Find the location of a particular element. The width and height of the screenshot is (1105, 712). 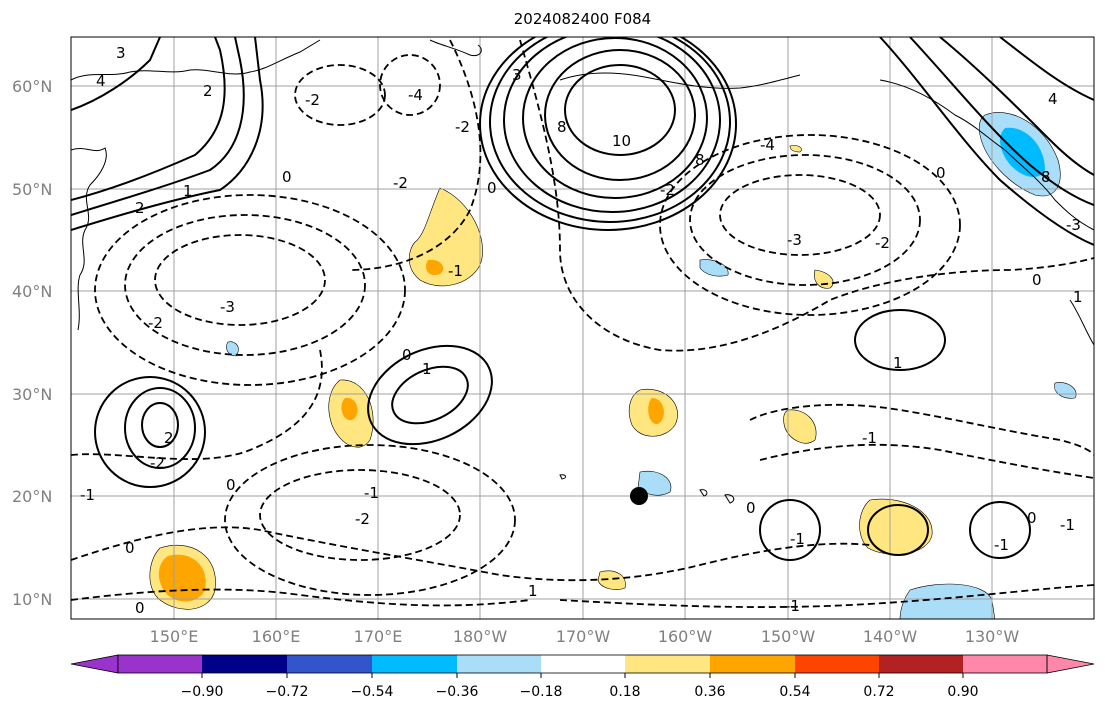

colorbar-tick-label: −0.54 is located at coordinates (372, 692).